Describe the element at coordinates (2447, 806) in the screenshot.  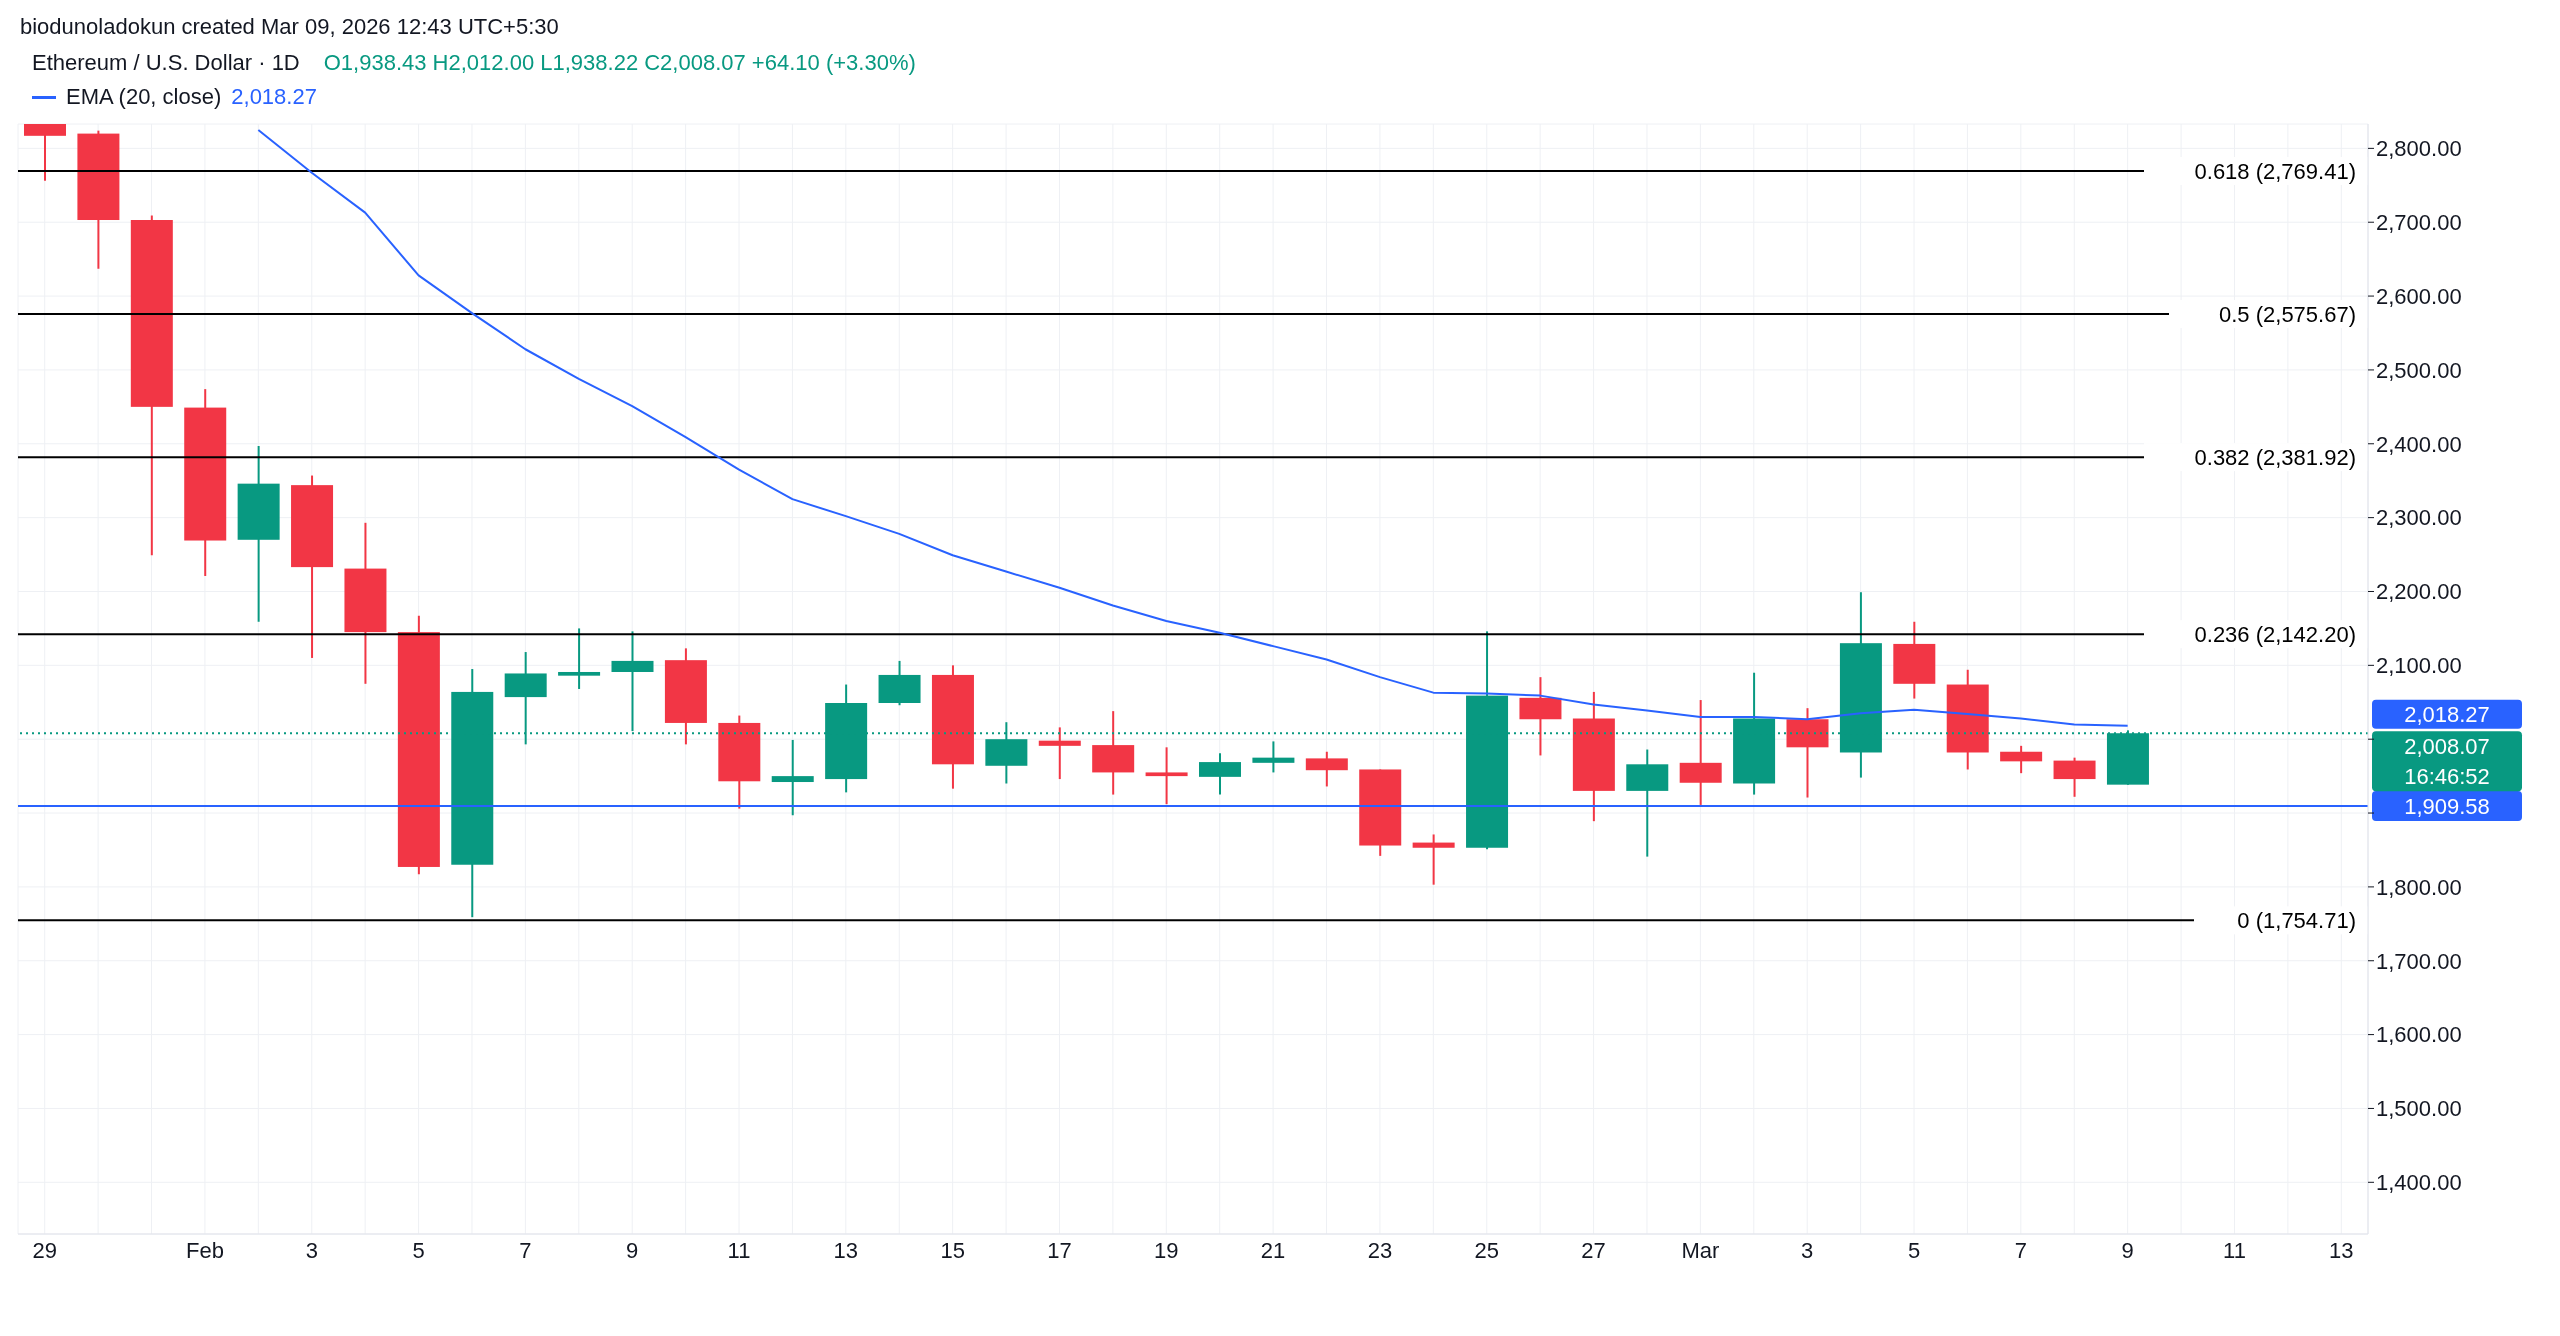
I see `ref-line-label: 1,909.58` at that location.